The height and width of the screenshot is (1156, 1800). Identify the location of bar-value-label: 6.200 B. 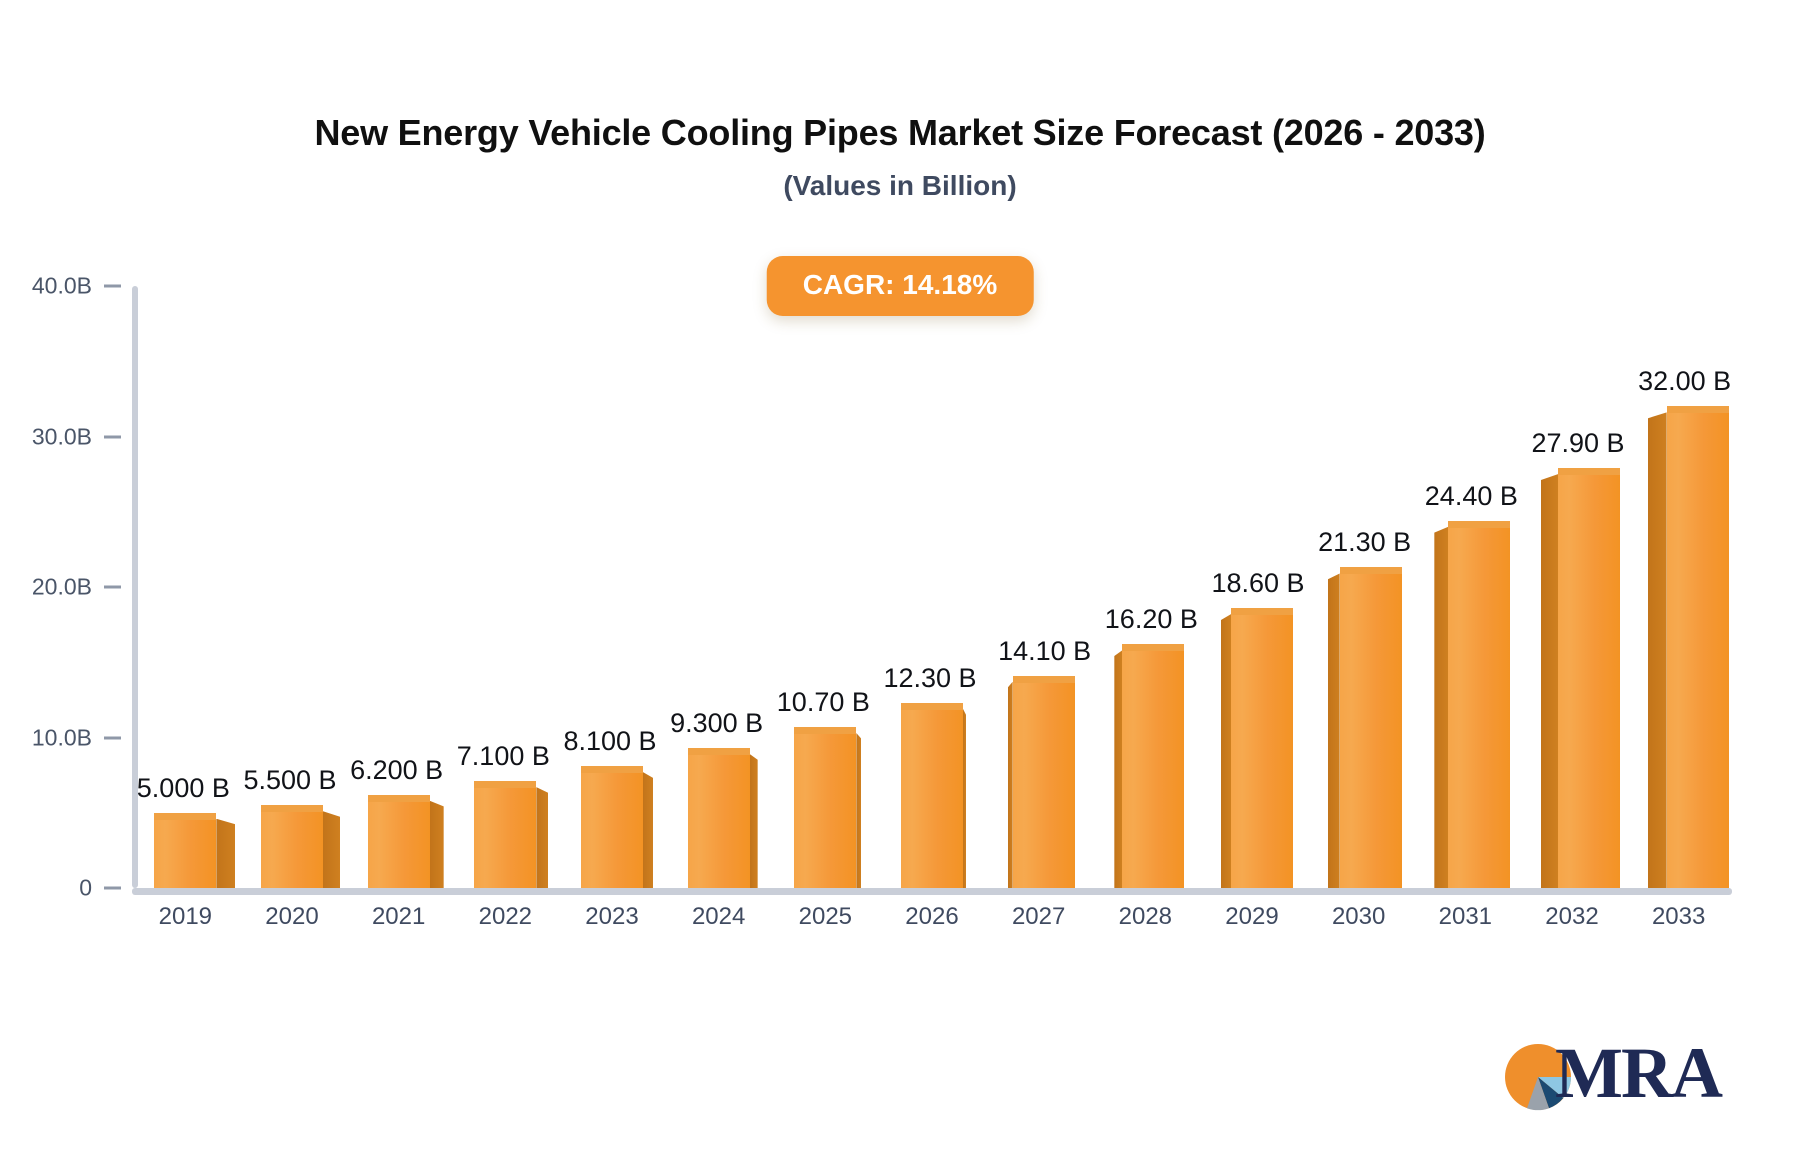
(397, 769).